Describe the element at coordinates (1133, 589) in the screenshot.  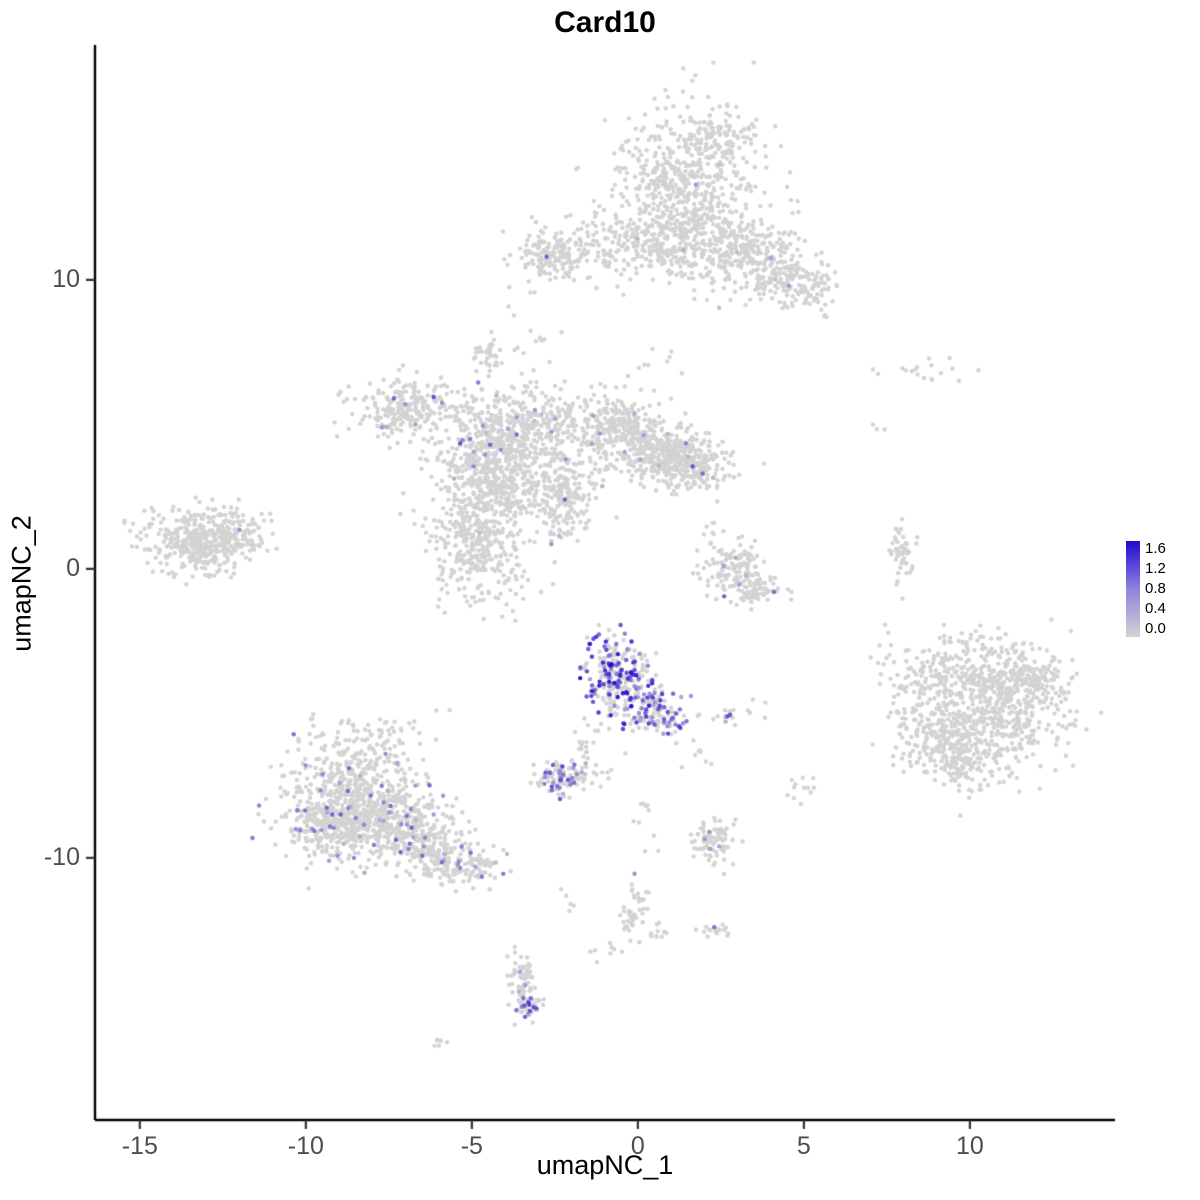
I see `legend-gradient-bar` at that location.